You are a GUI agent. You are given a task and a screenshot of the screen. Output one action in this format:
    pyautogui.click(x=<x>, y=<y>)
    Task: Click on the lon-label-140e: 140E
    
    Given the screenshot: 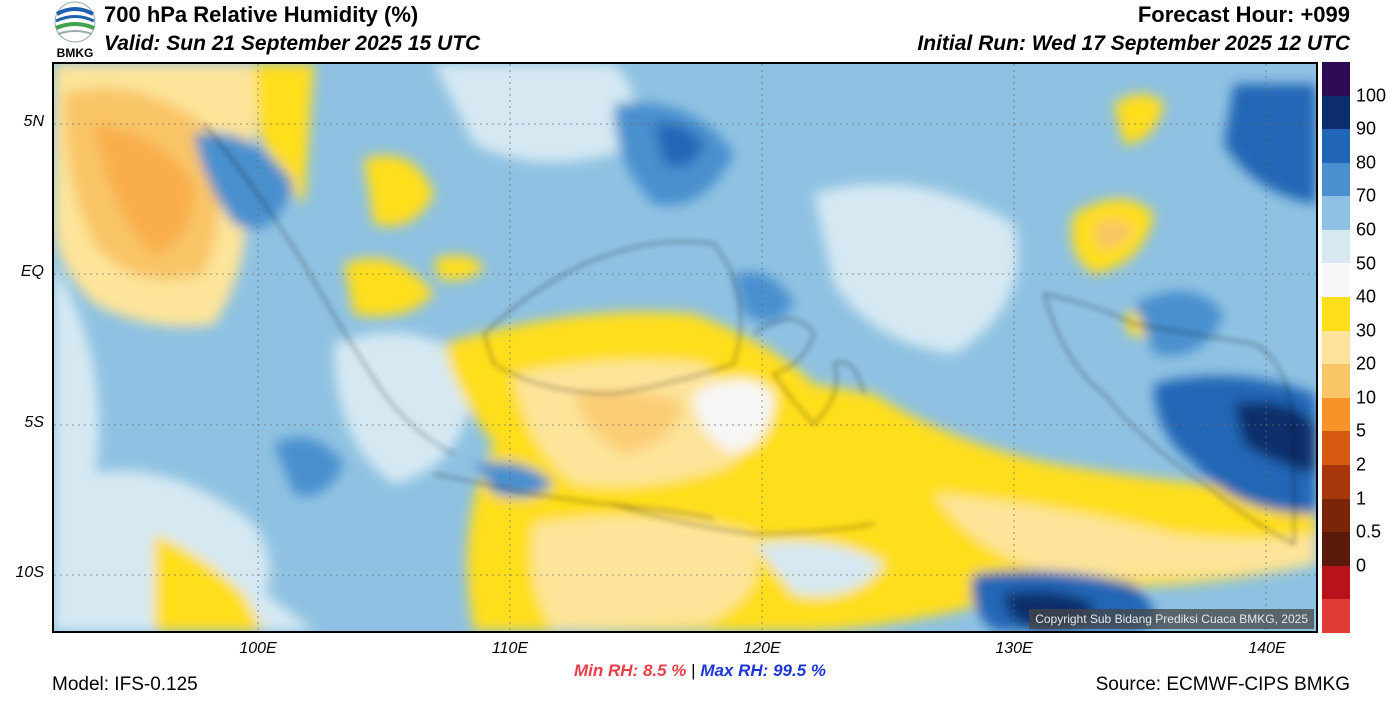 What is the action you would take?
    pyautogui.click(x=1267, y=648)
    